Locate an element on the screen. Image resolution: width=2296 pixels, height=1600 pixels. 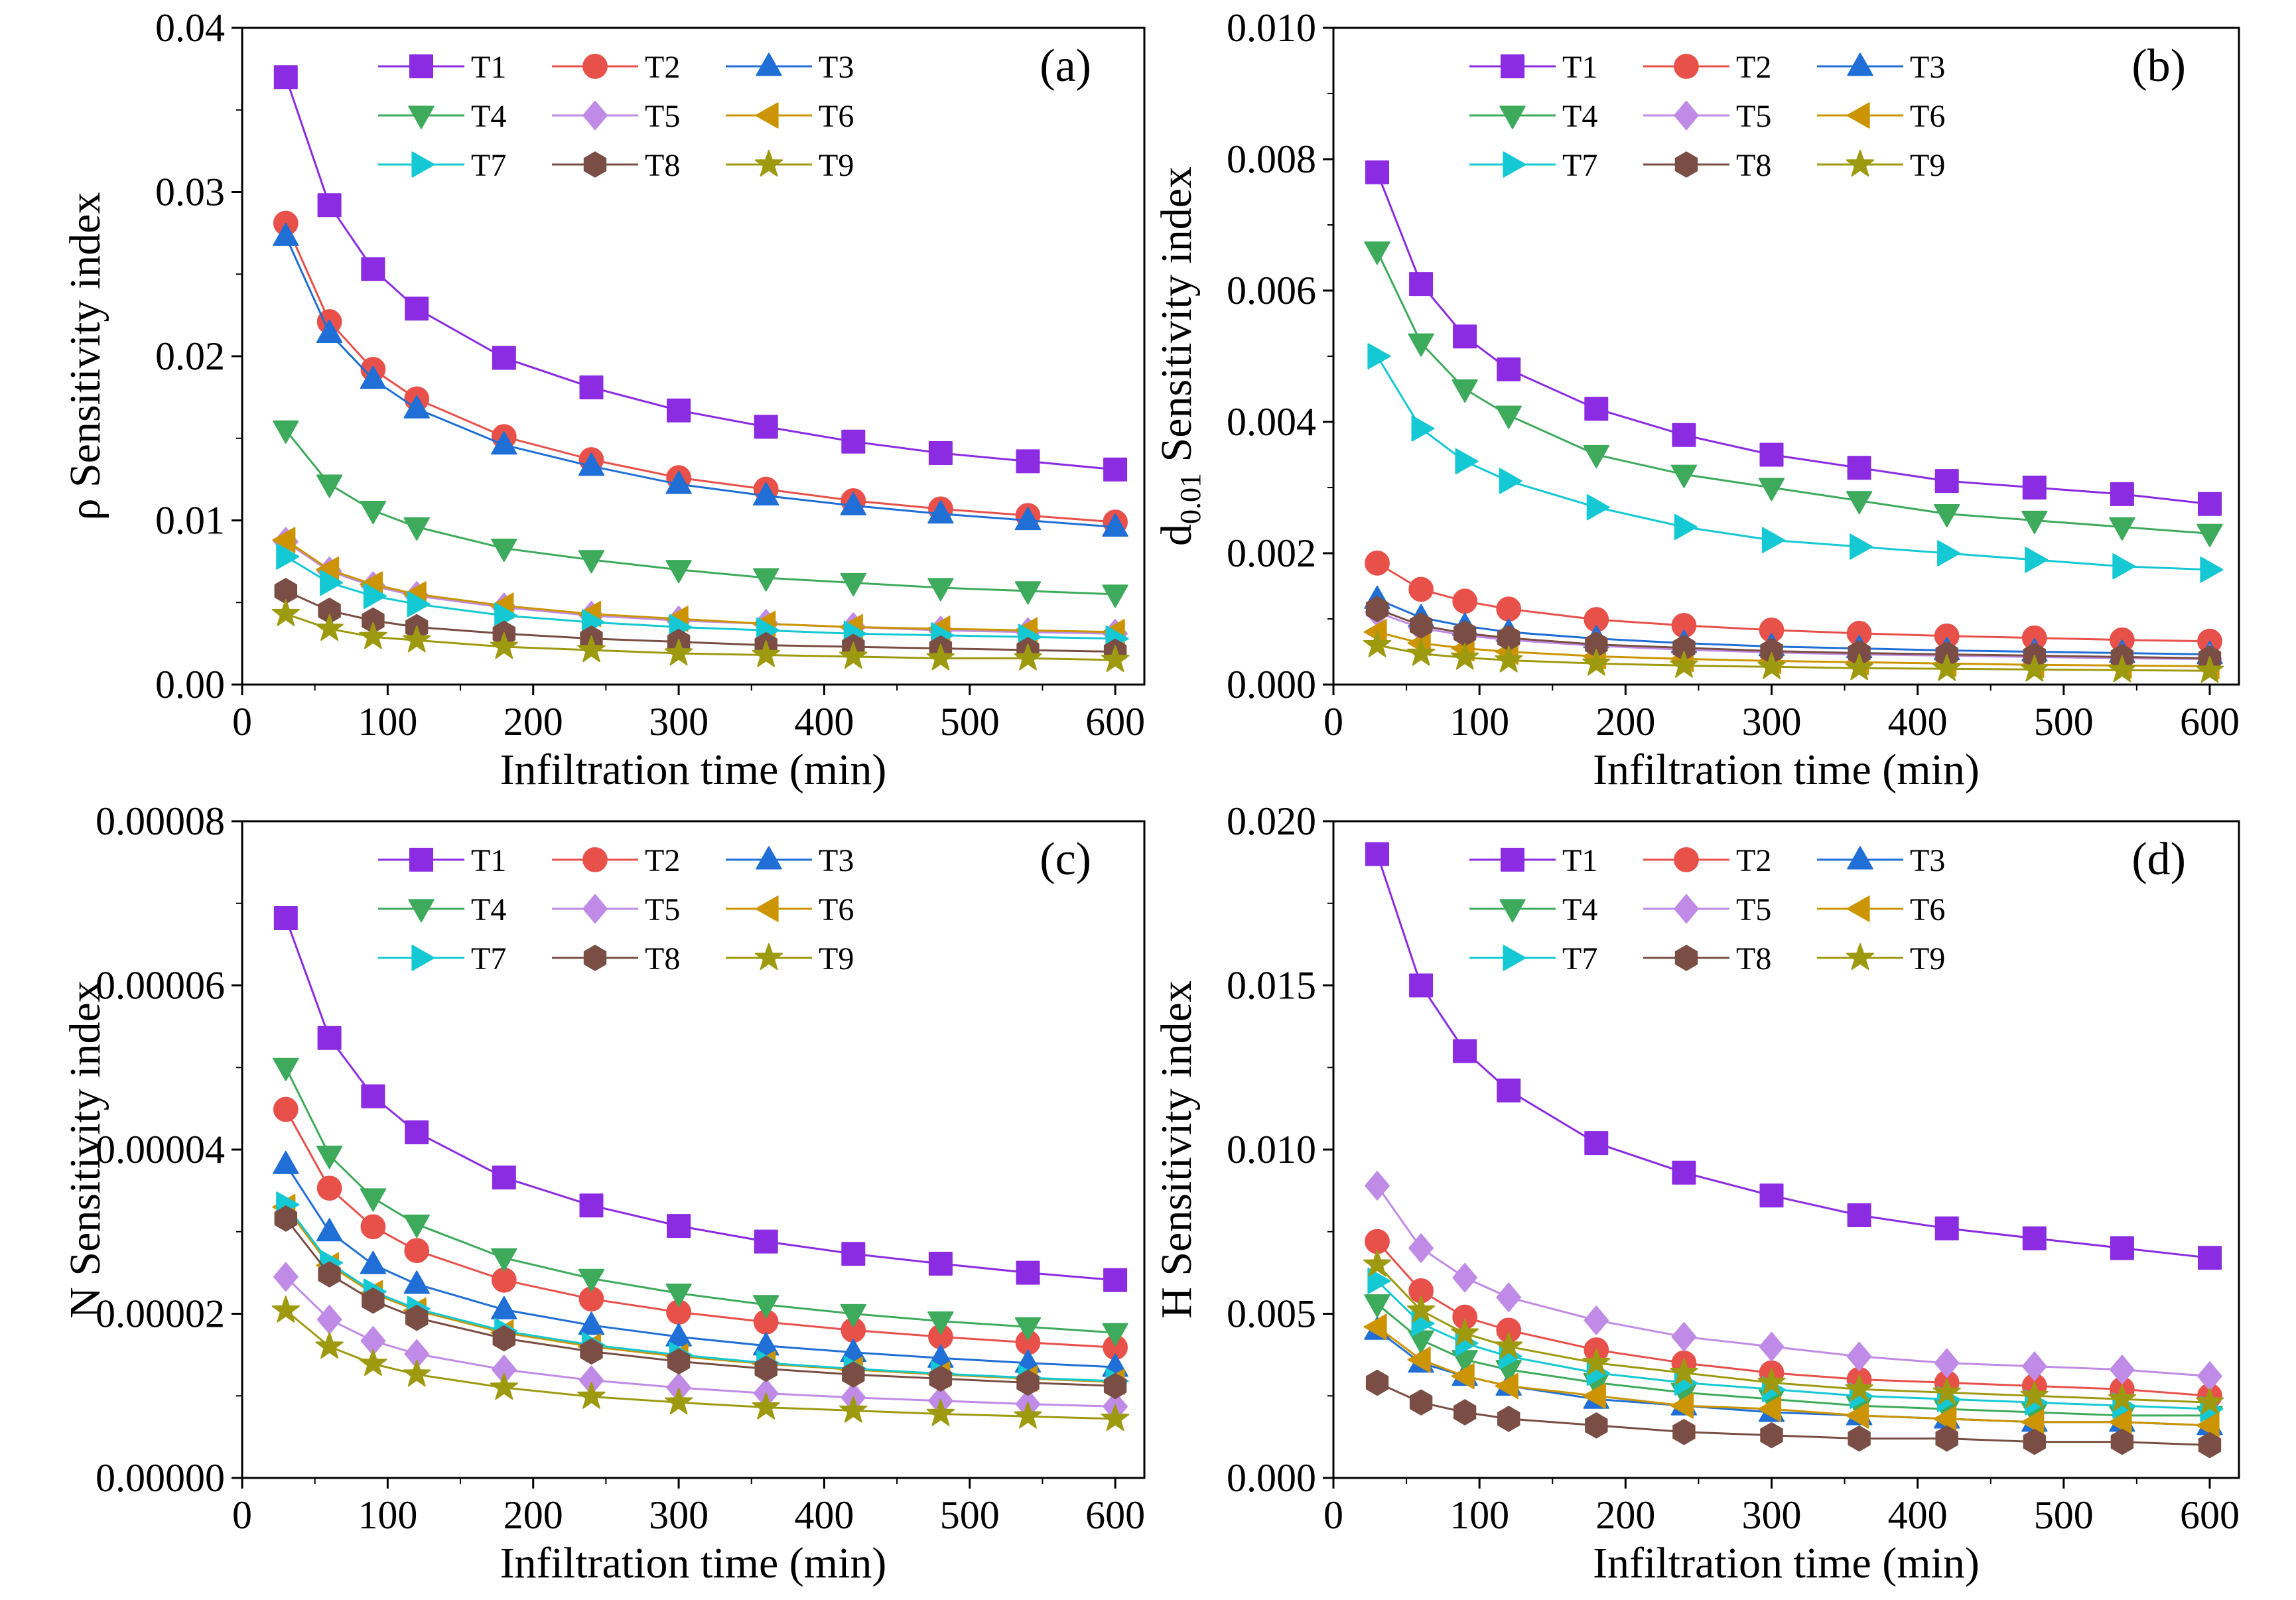
series-t7 is located at coordinates (702, 597).